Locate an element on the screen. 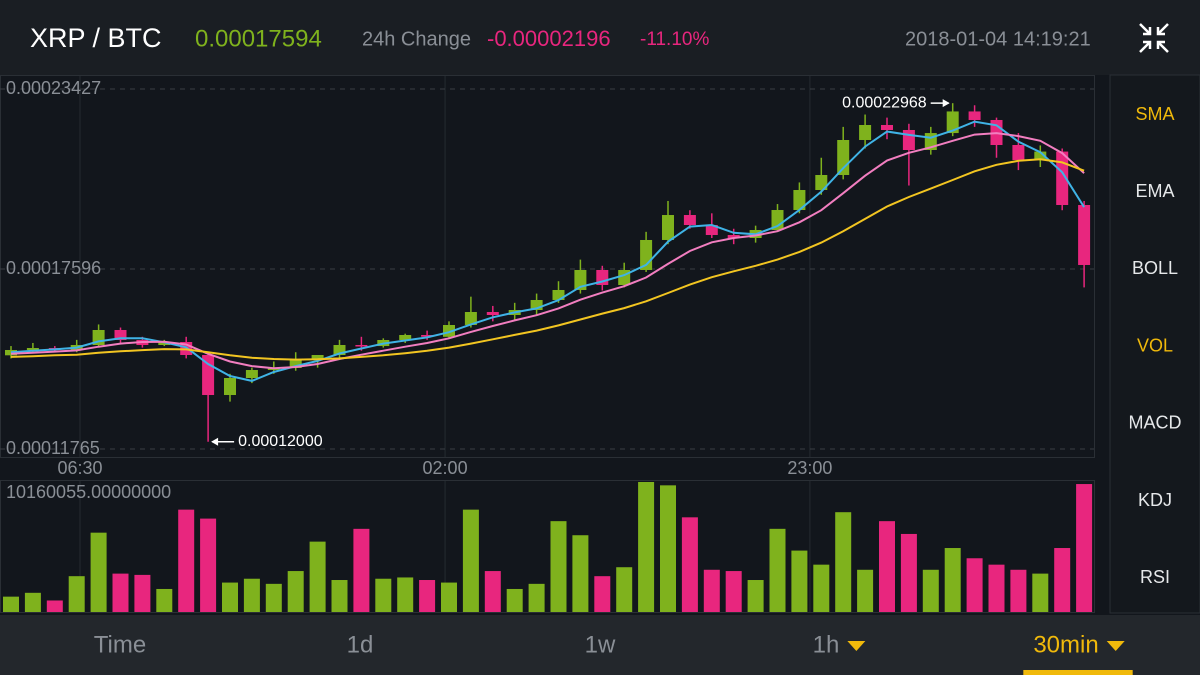 The width and height of the screenshot is (1200, 675). y-tick-label: 0.00023427 is located at coordinates (53, 88).